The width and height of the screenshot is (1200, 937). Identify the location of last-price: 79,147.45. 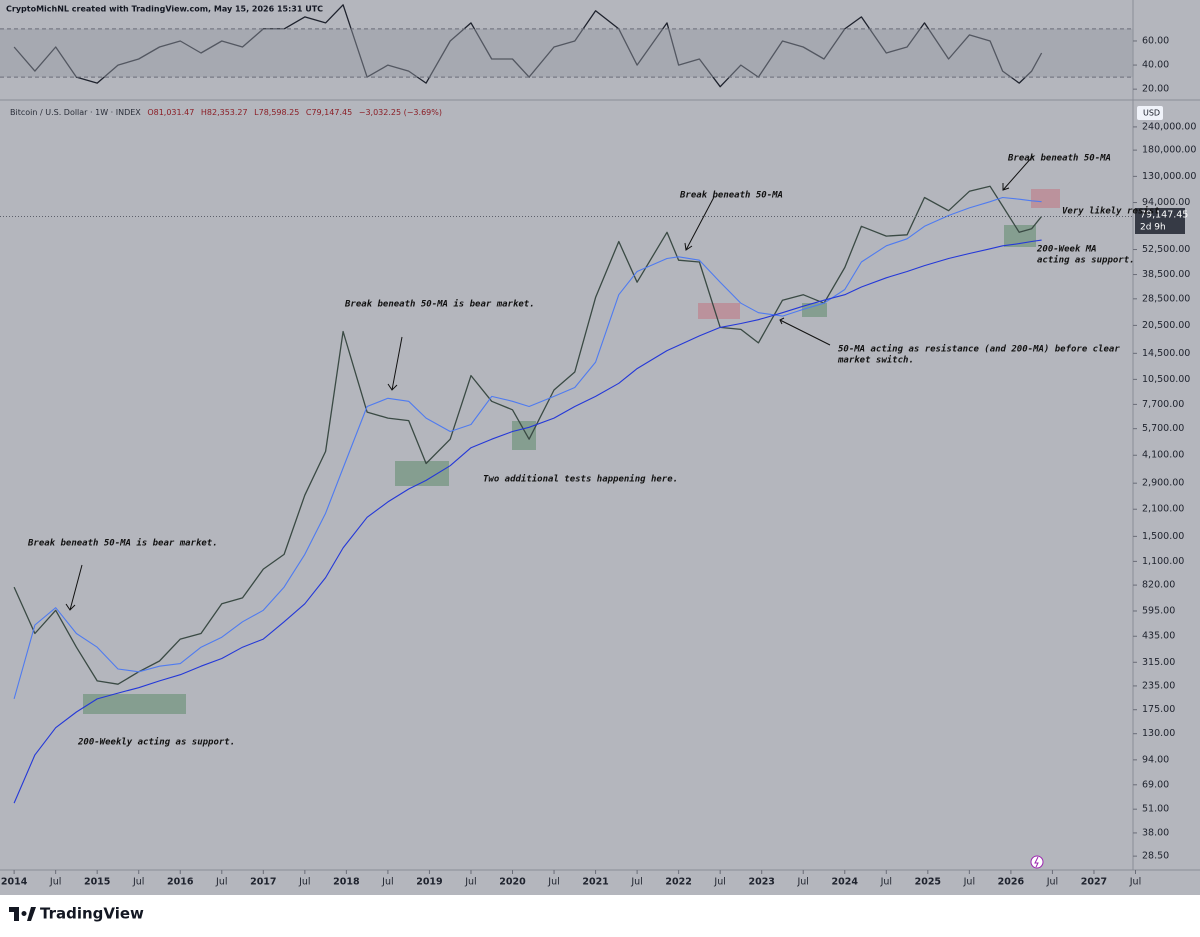
(1164, 215).